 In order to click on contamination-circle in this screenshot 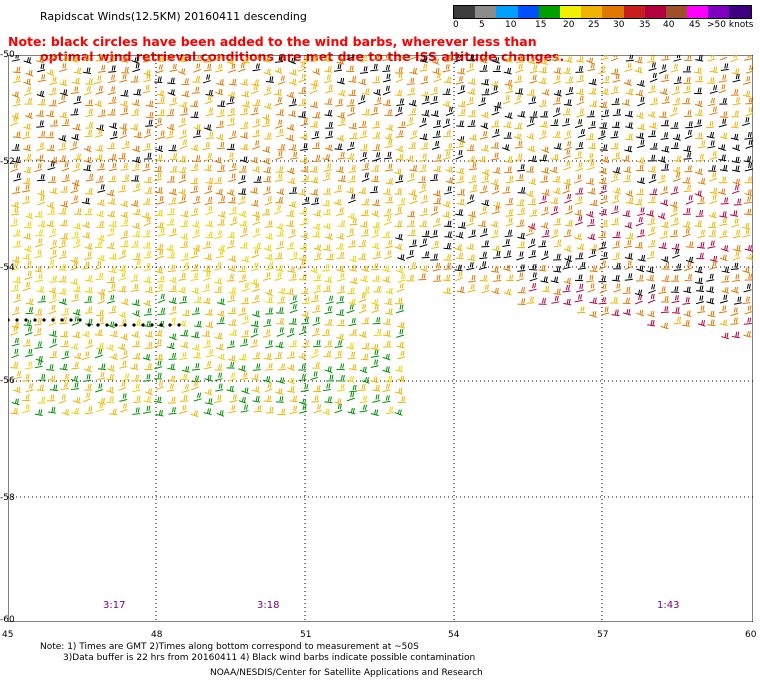, I will do `click(161, 325)`.